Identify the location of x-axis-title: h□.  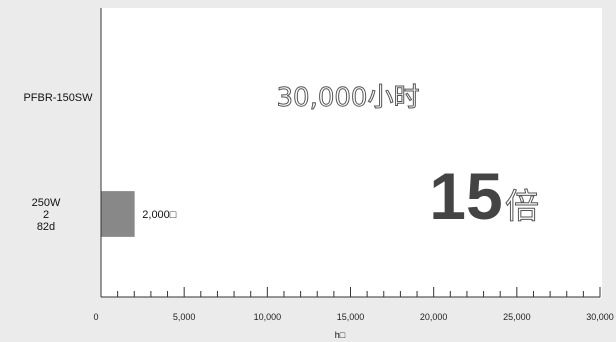
(340, 335).